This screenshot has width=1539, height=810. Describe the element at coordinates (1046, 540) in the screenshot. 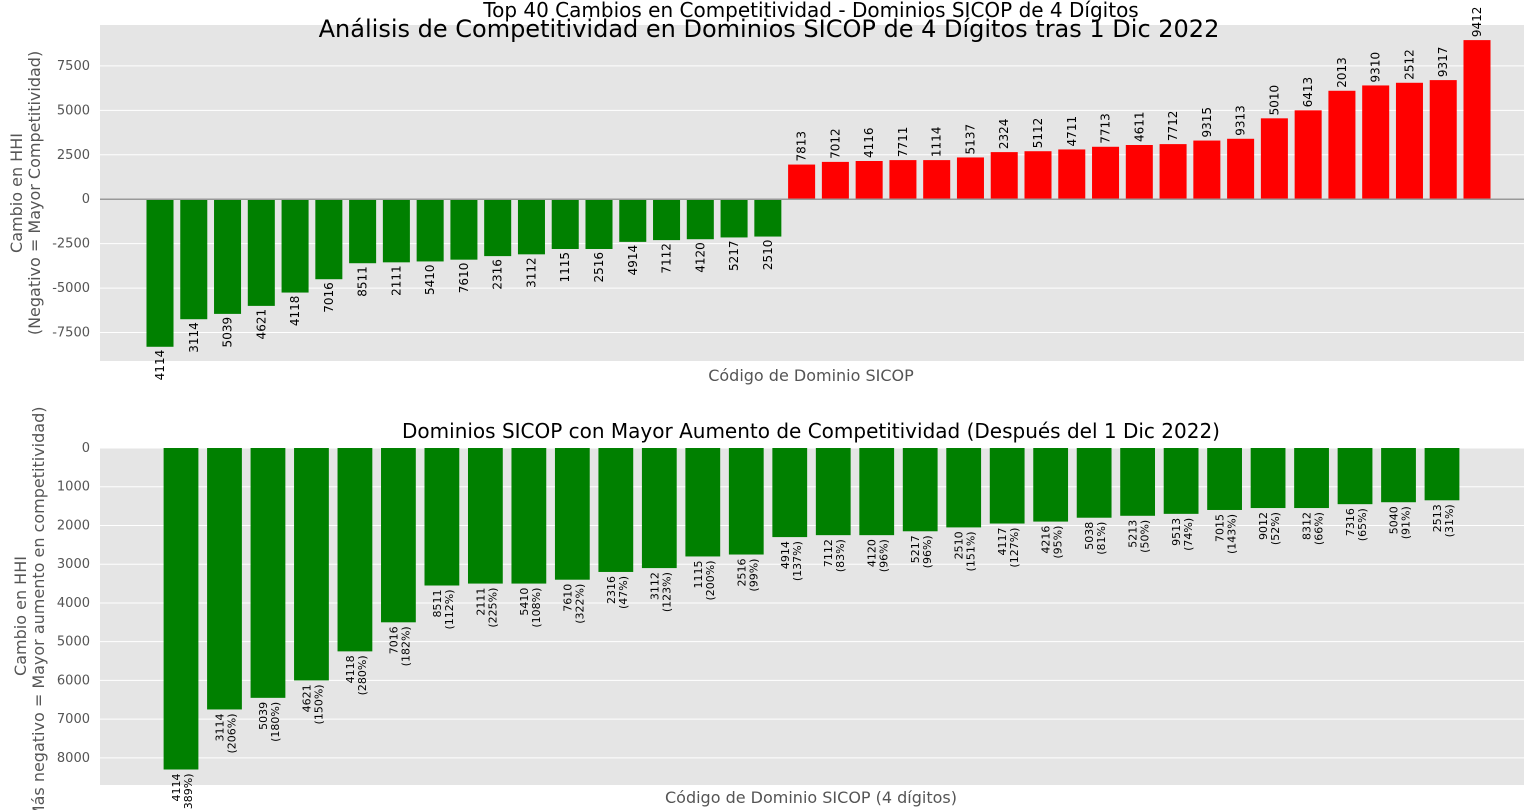

I see `bottom-bar-code: 4216` at that location.